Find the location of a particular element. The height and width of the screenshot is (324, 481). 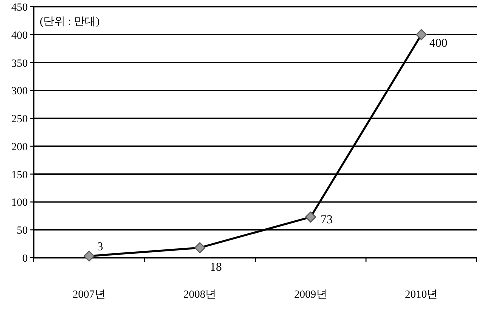

y-tick-label: 0 is located at coordinates (25, 259).